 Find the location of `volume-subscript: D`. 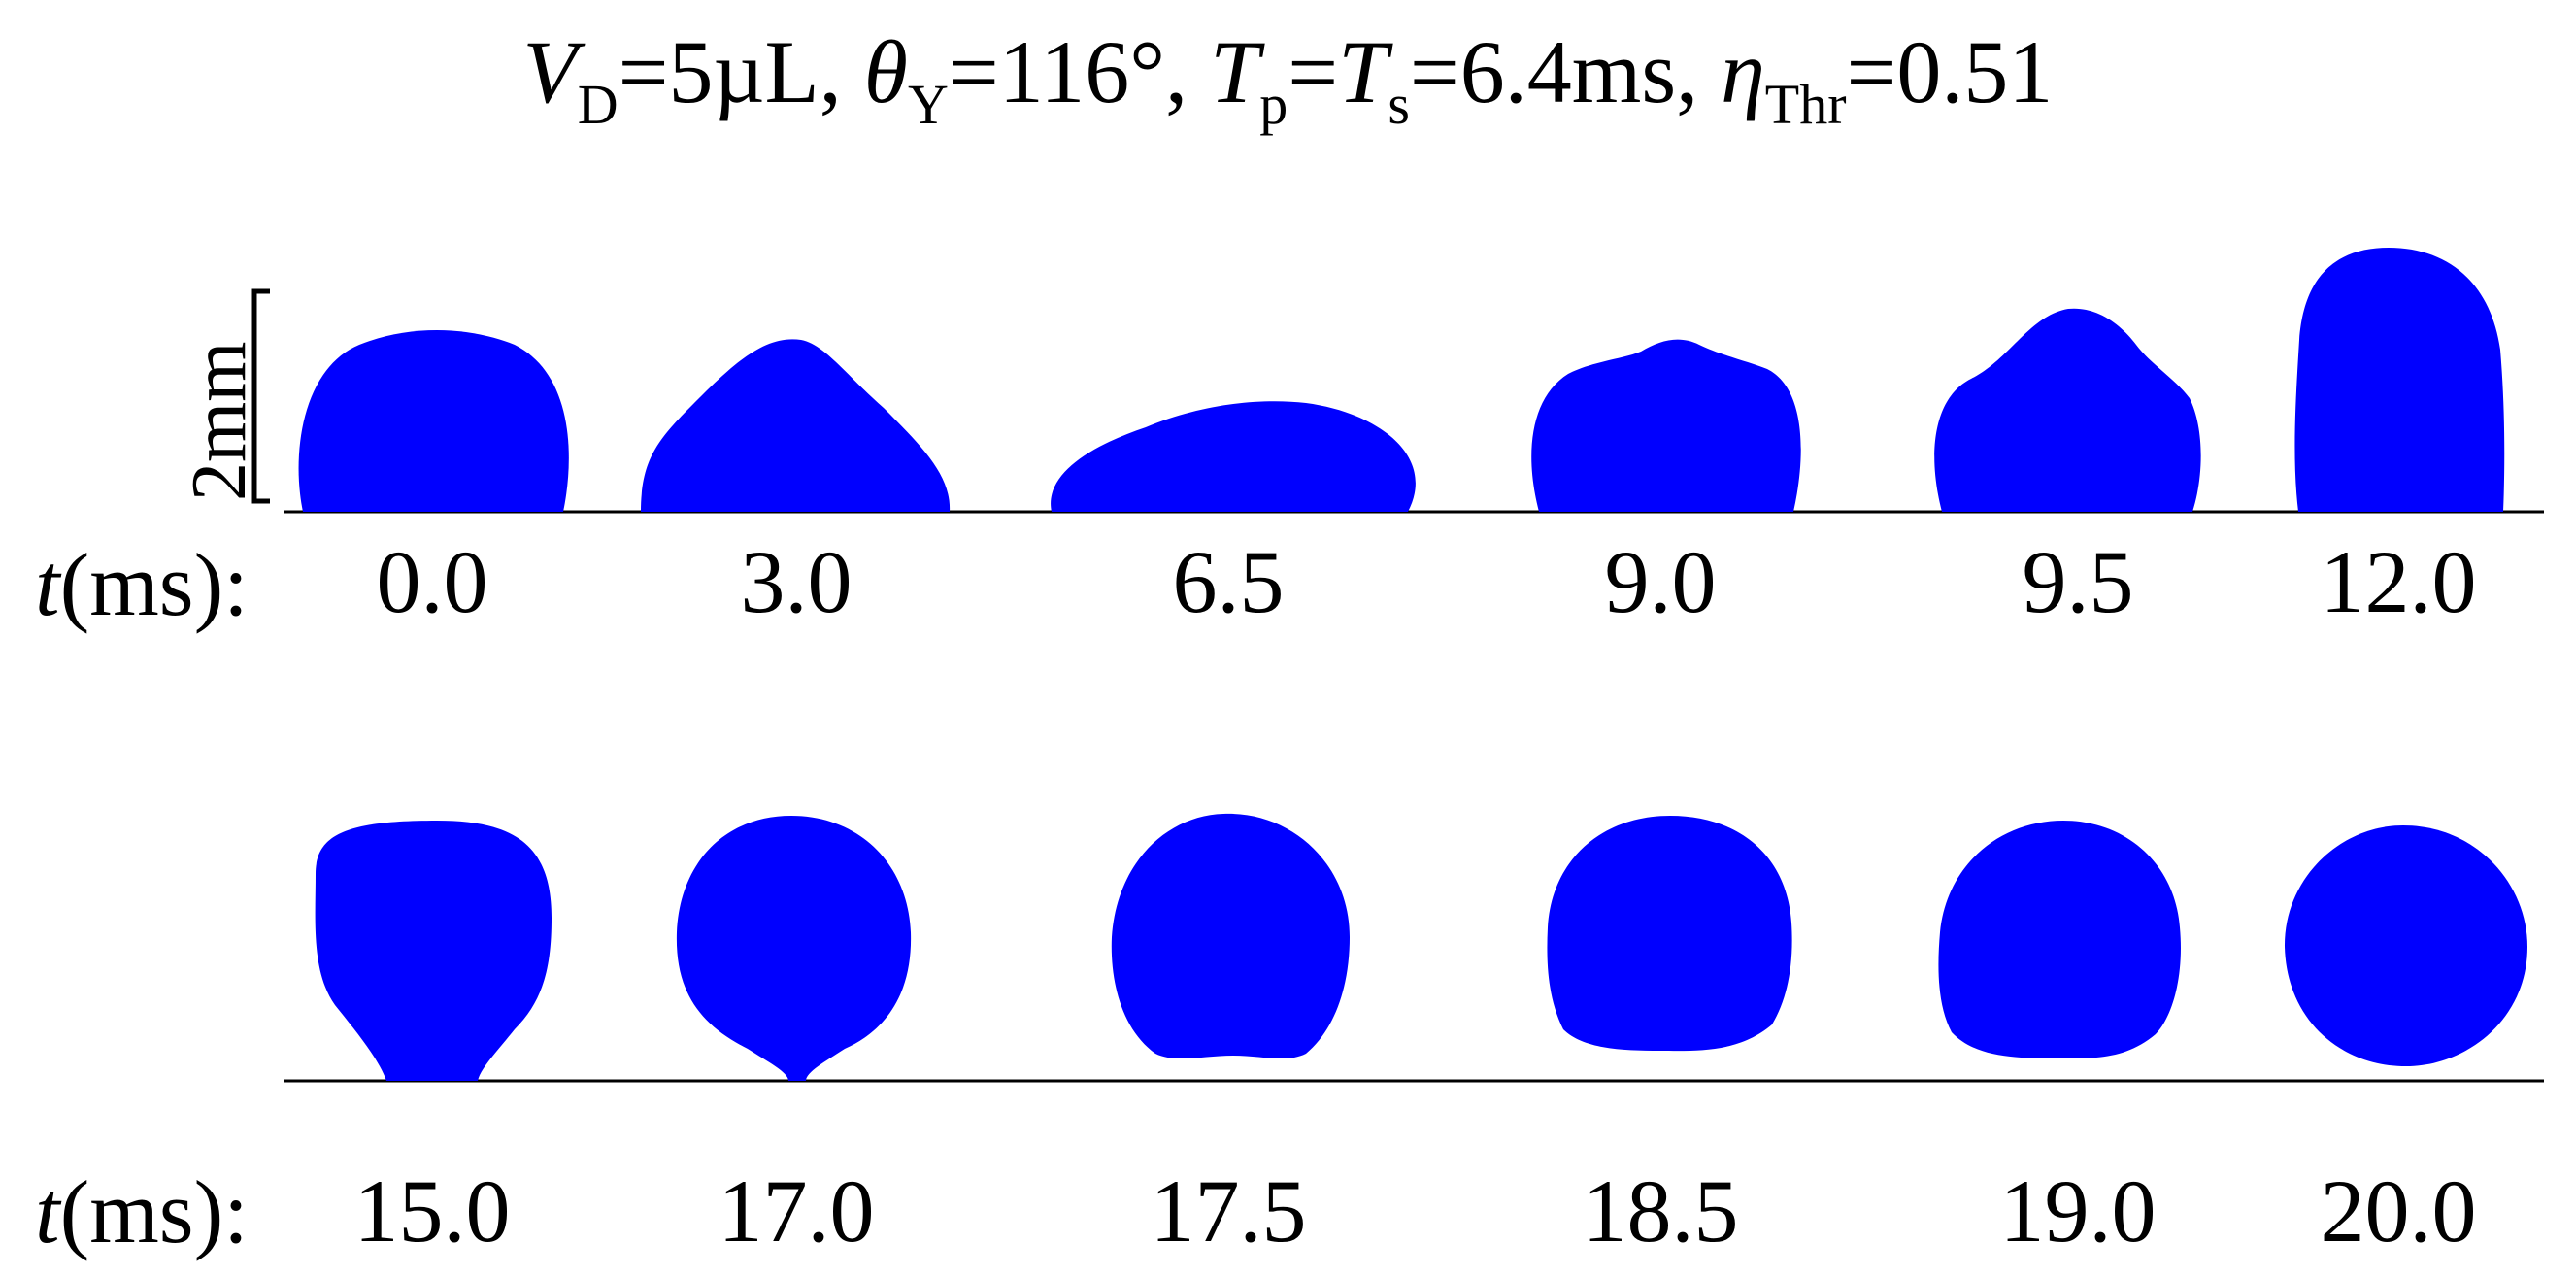

volume-subscript: D is located at coordinates (598, 104).